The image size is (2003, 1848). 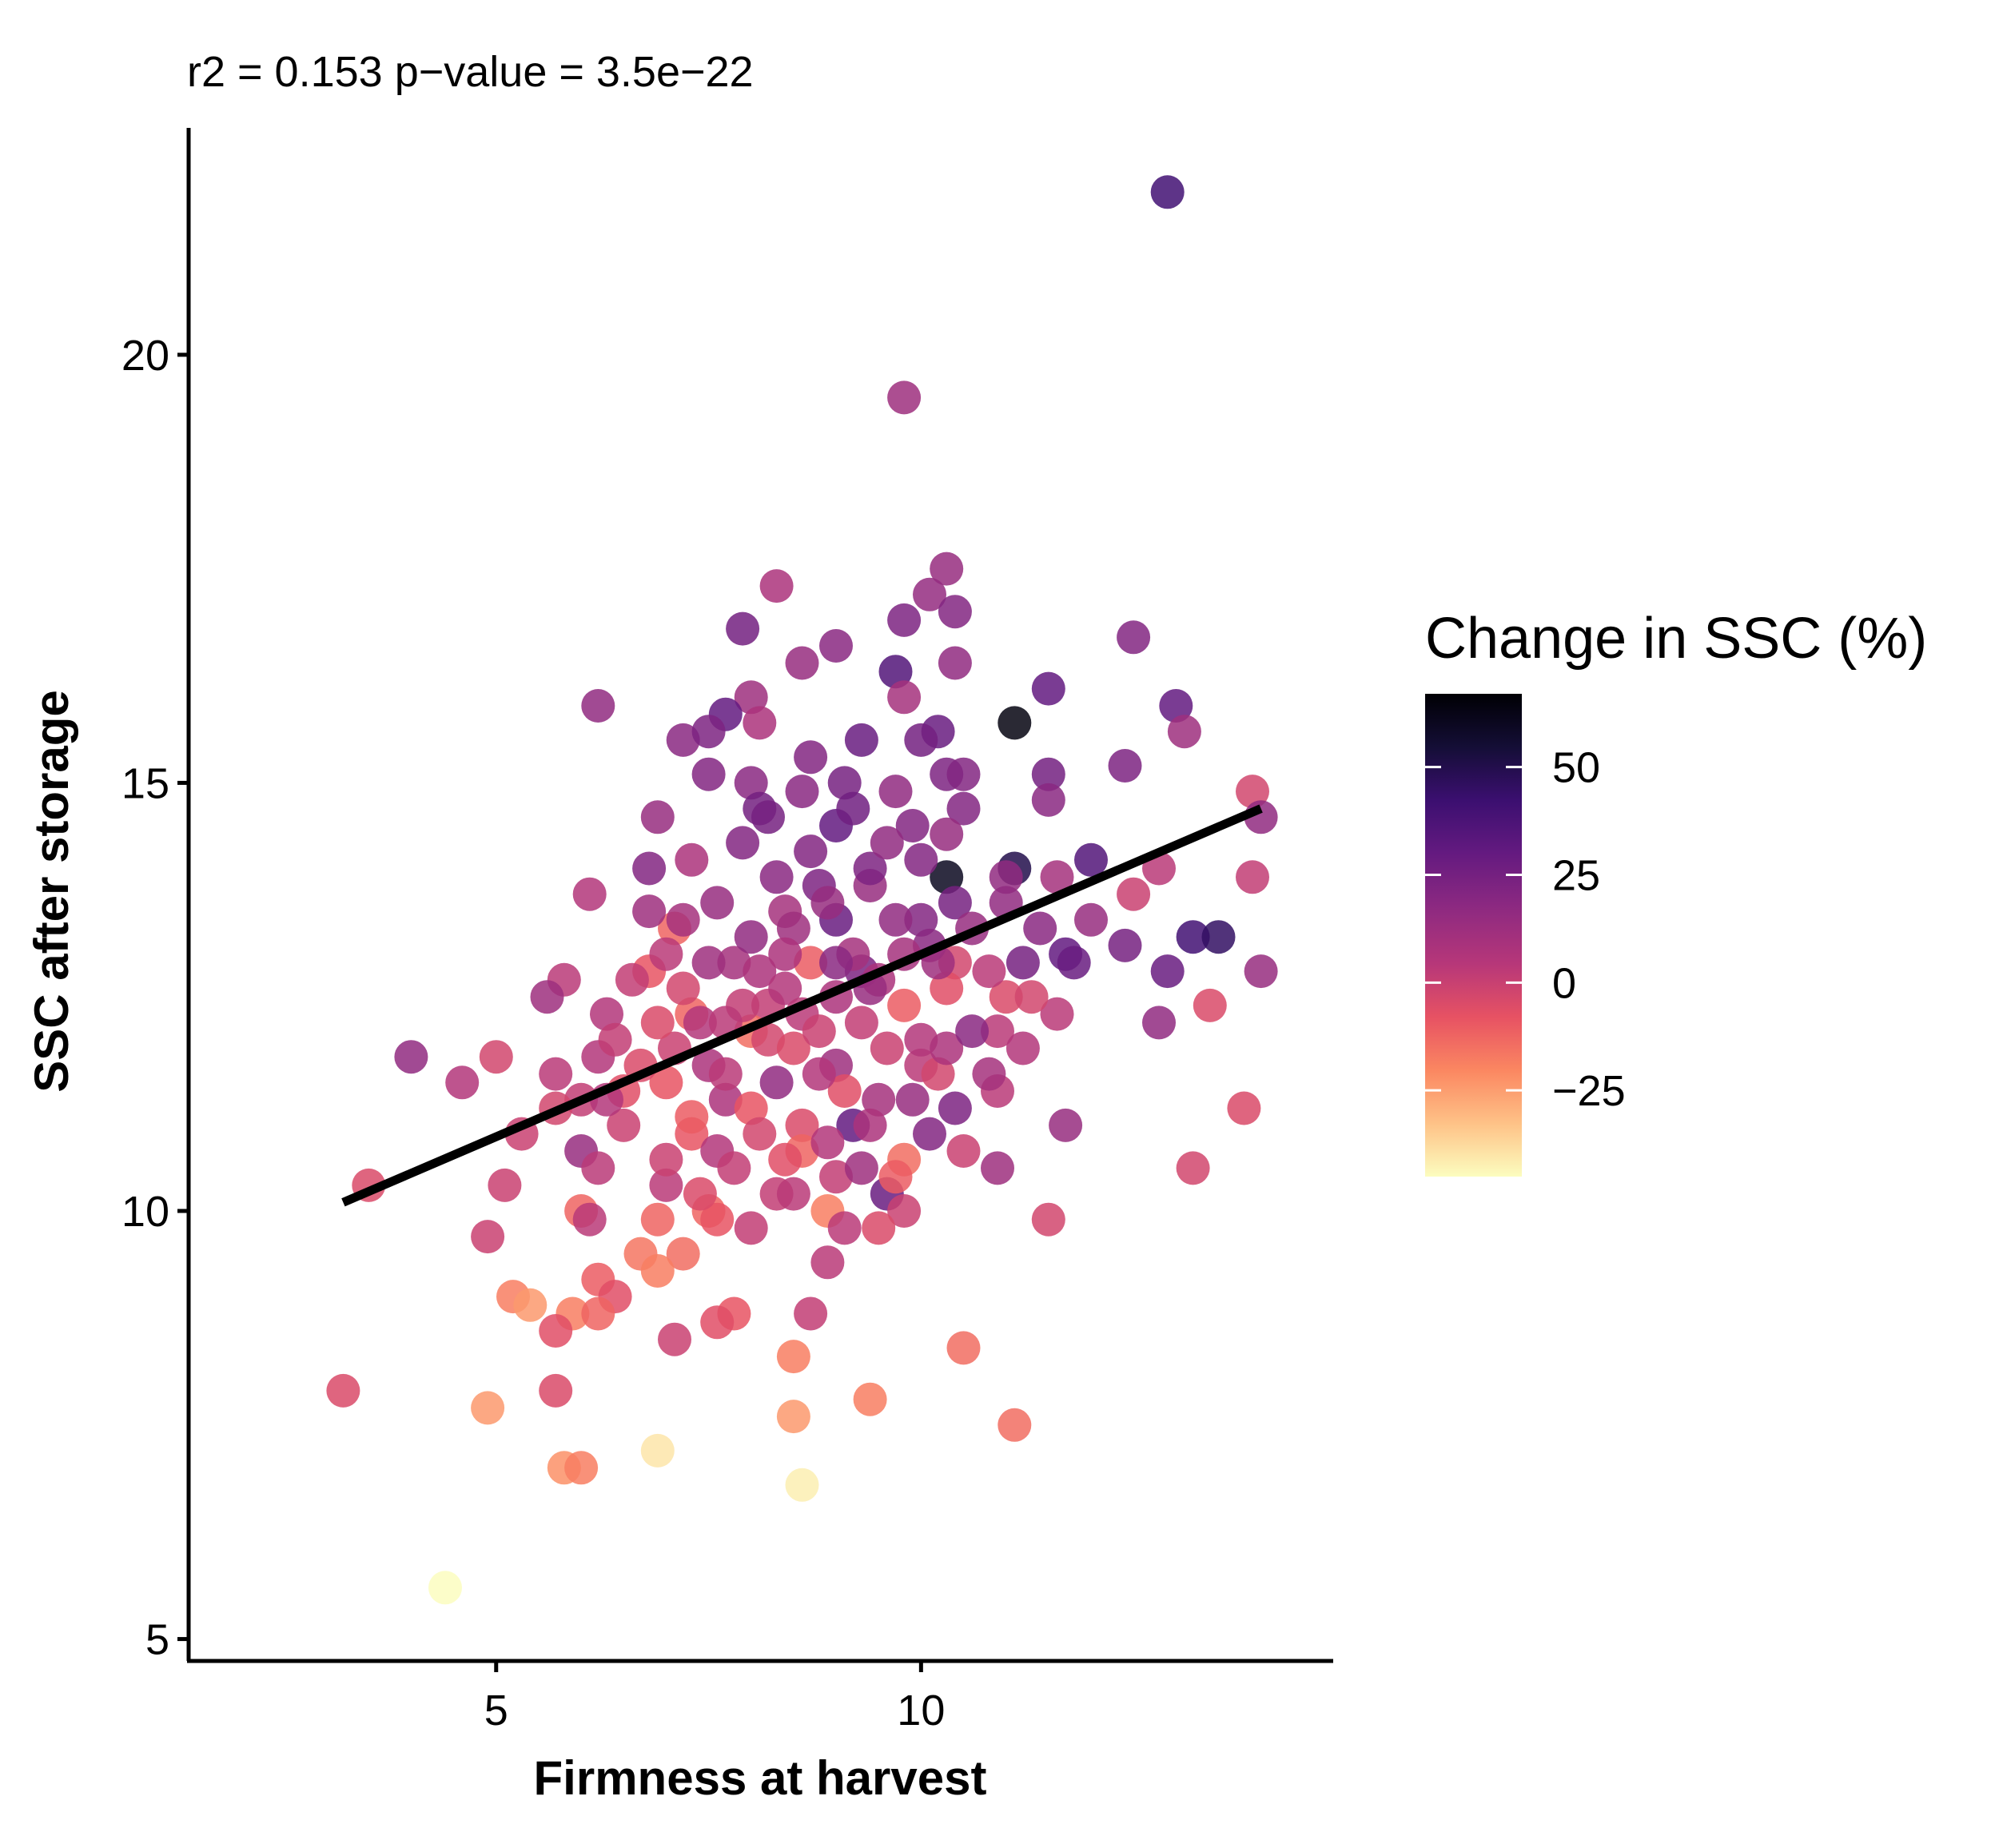 I want to click on legend-tick-label: −25, so click(x=1589, y=1091).